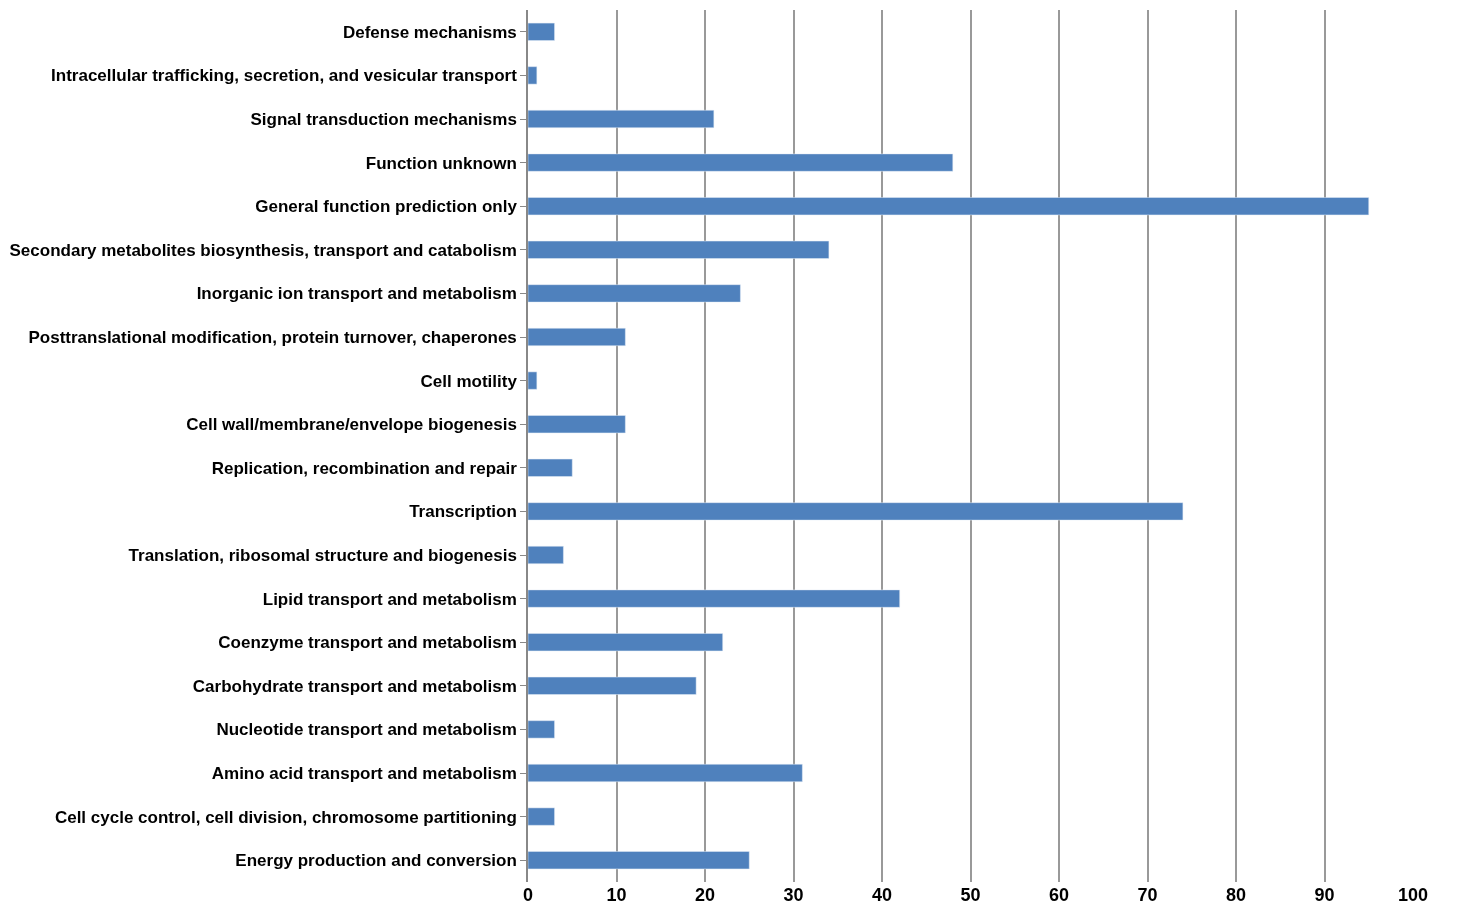 The image size is (1463, 922). I want to click on y-tick-label: Lipid transport and metabolism, so click(389, 599).